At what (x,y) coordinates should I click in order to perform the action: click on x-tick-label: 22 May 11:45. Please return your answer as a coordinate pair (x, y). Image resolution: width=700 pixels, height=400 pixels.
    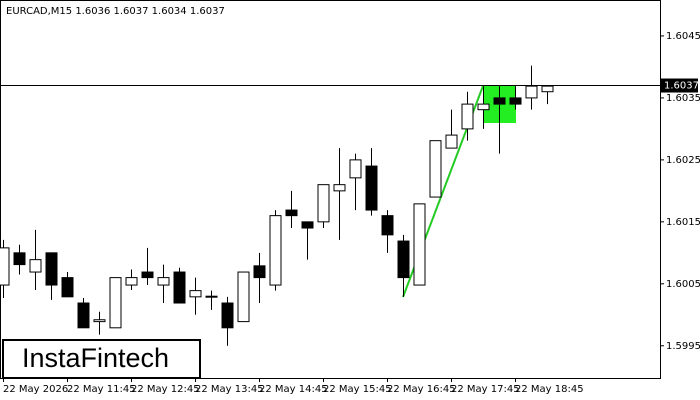
    Looking at the image, I should click on (101, 389).